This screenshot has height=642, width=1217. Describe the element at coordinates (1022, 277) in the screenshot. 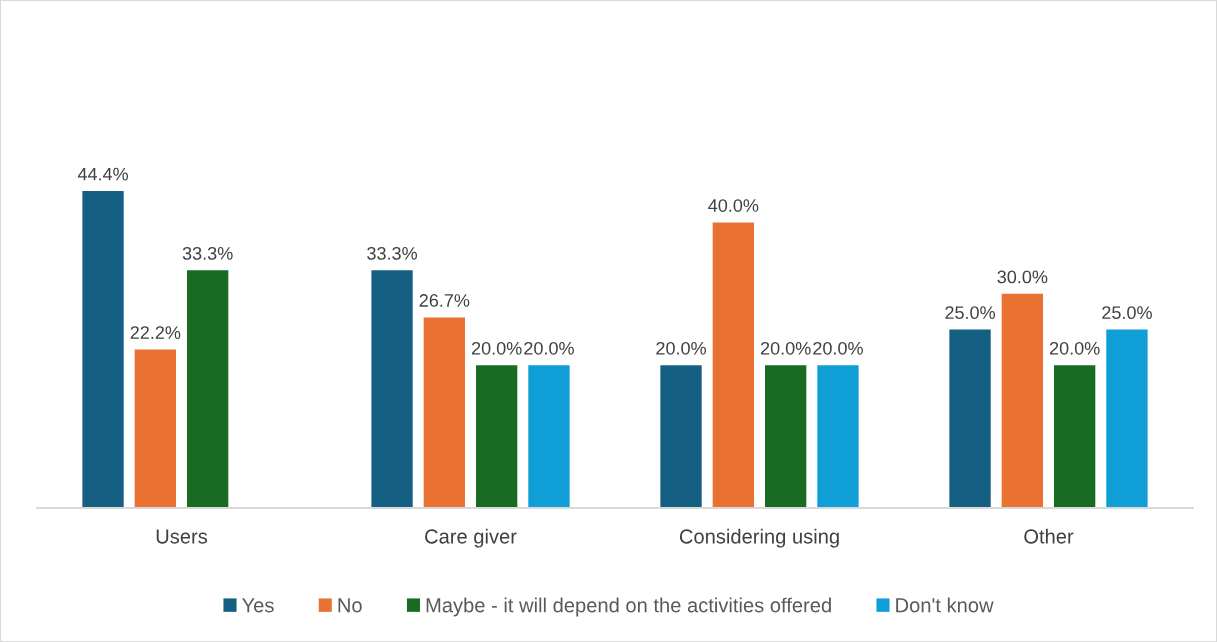

I see `data-label: 30.0%` at that location.